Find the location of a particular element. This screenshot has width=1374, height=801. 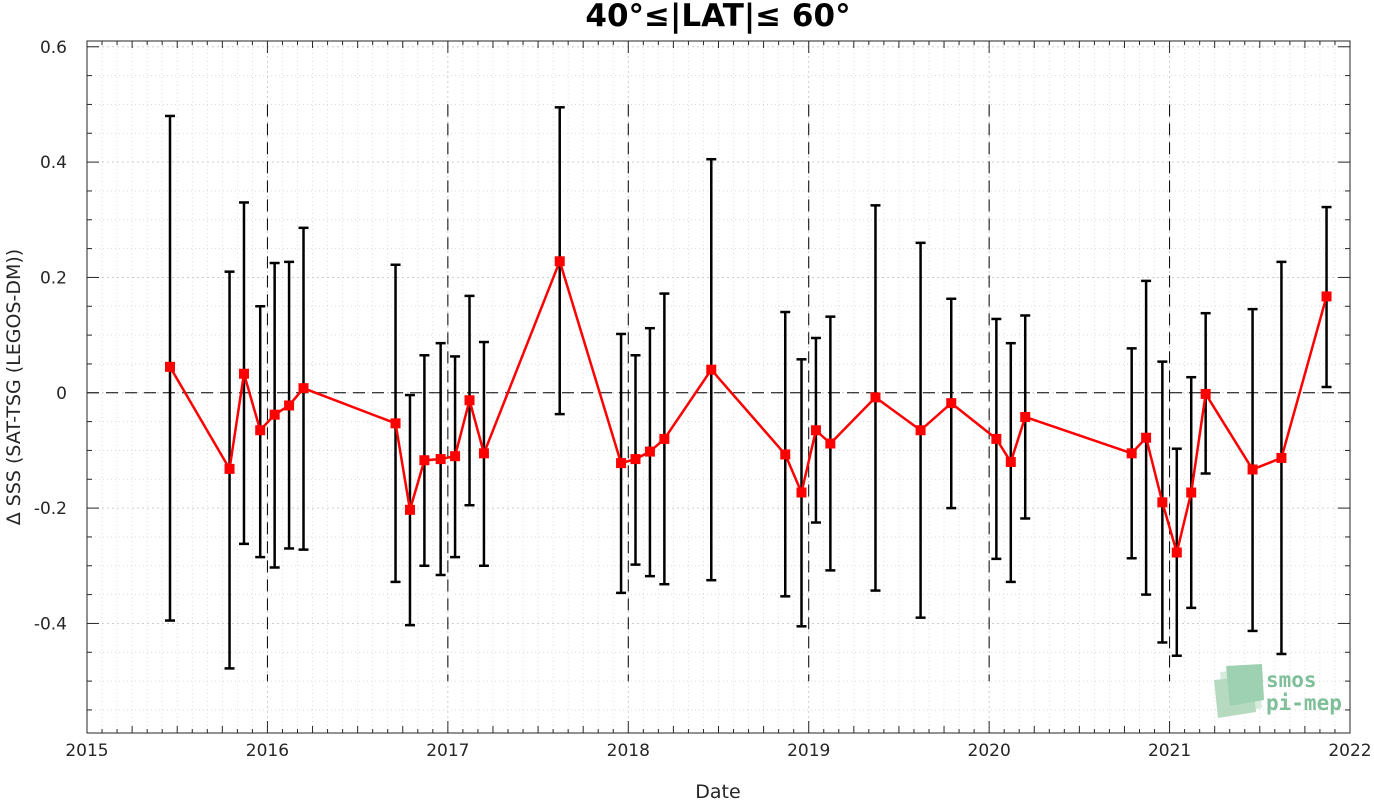

y-tick-label: 0.4 is located at coordinates (53, 163).